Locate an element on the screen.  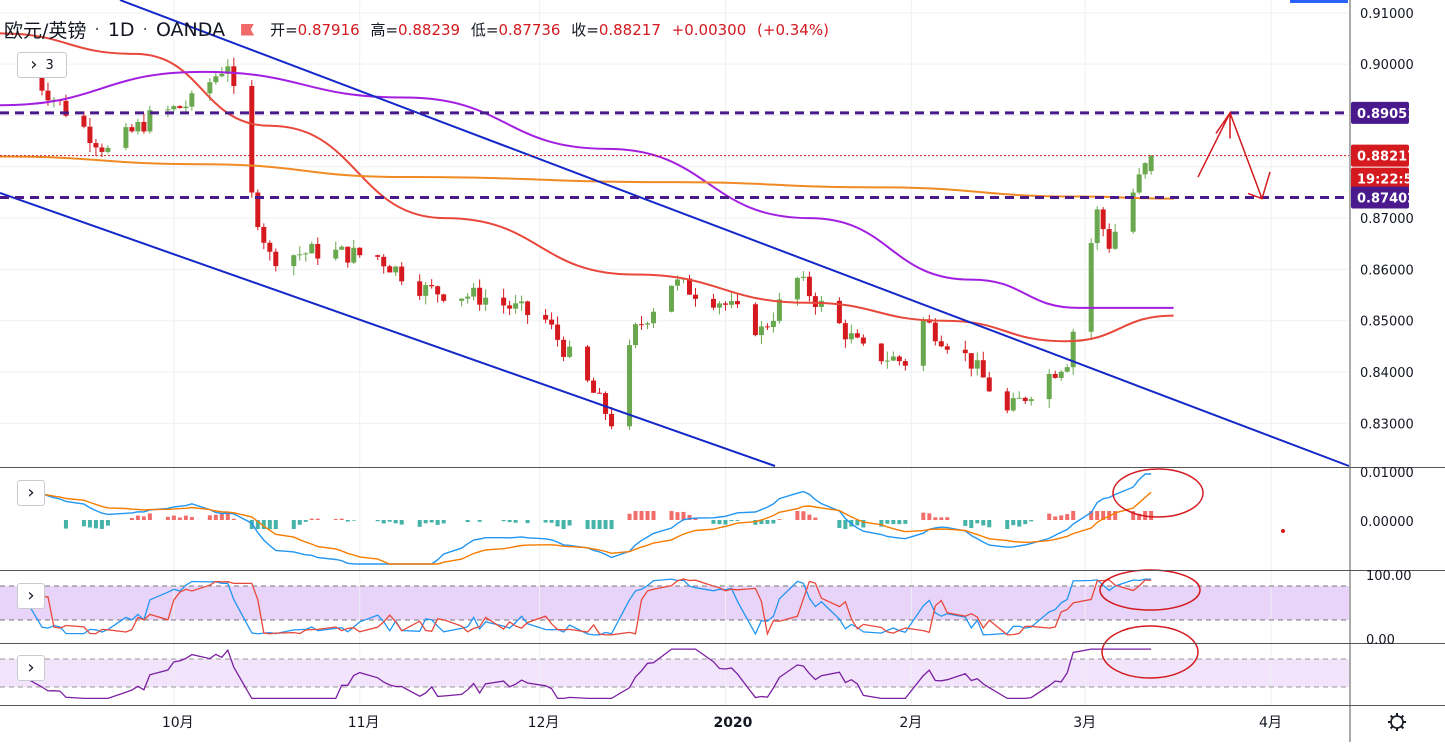
rsi-band is located at coordinates (674, 673).